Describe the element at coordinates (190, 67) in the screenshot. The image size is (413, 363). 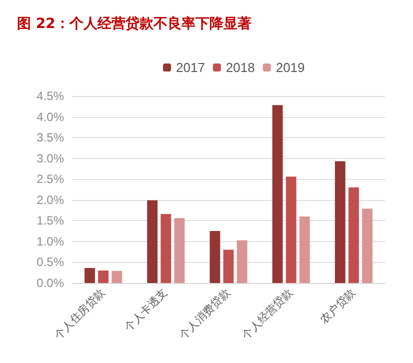
I see `legend-label: 2017` at that location.